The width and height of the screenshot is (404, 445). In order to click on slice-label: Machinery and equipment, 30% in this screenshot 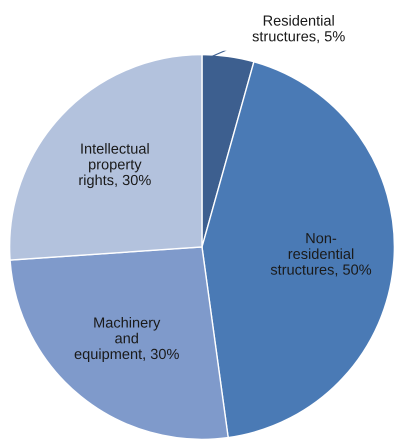, I will do `click(126, 339)`.